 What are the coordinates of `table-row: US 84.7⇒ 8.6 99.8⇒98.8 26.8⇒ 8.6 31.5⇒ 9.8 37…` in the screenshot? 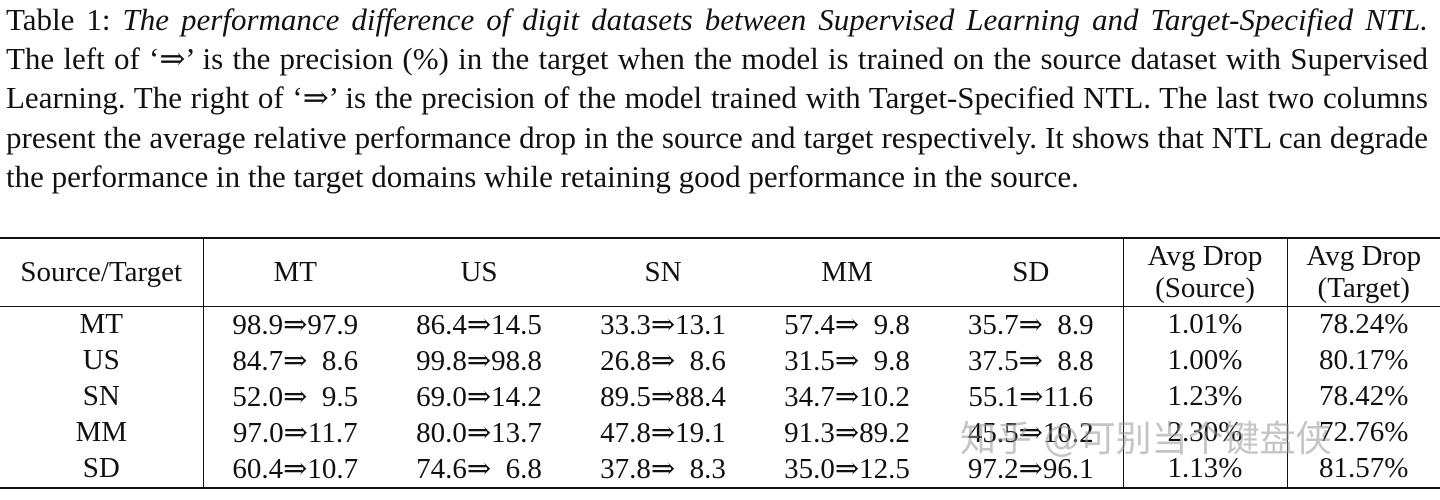 It's located at (720, 360).